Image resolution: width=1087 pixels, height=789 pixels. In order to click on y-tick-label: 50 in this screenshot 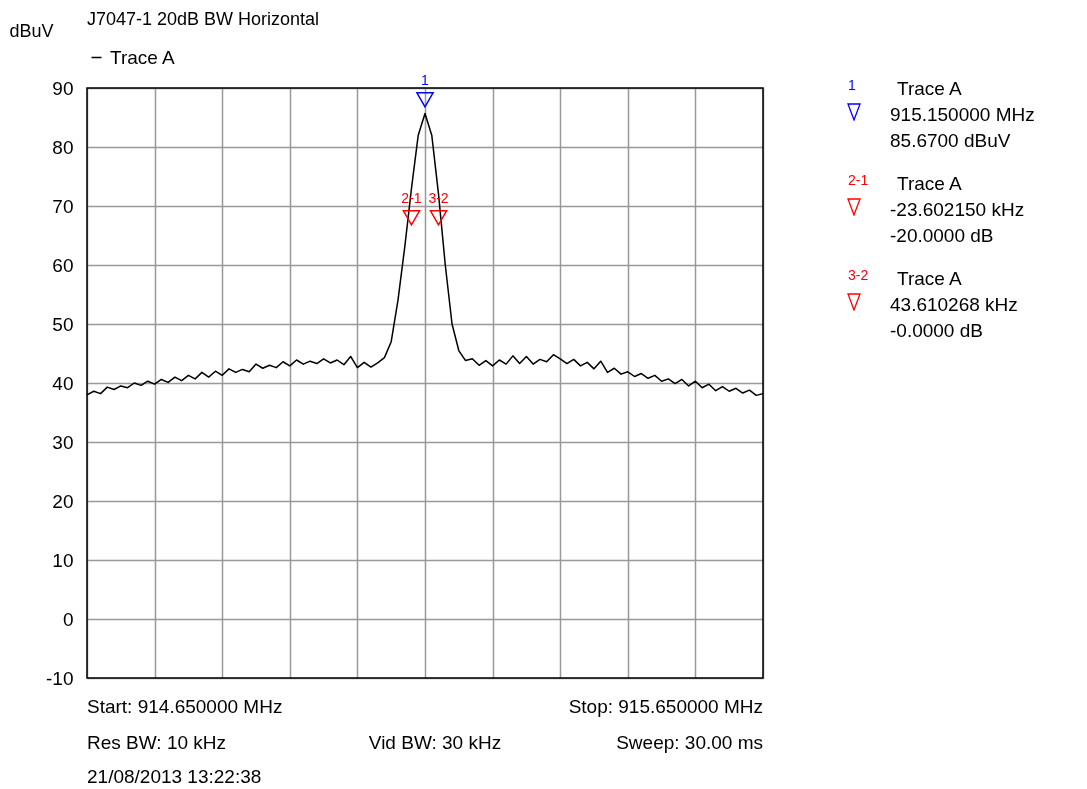, I will do `click(63, 324)`.